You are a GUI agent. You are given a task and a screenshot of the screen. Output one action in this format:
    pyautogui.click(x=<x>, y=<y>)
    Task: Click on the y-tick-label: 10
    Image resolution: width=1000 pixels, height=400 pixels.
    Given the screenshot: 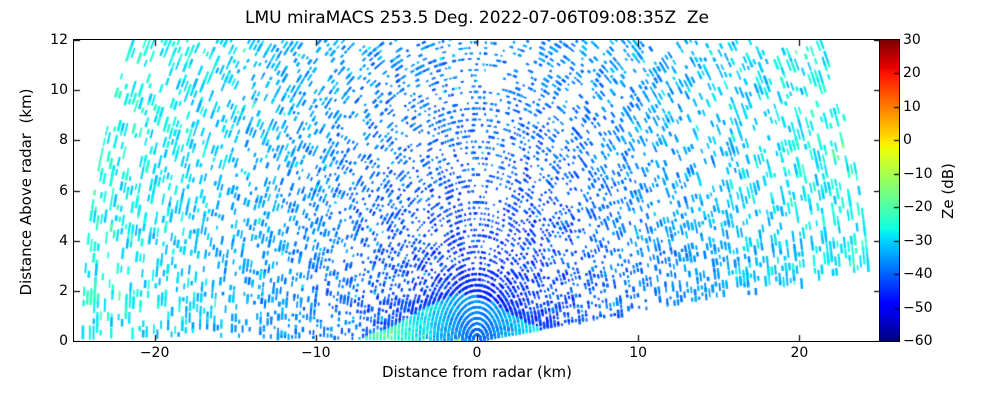 What is the action you would take?
    pyautogui.click(x=59, y=90)
    